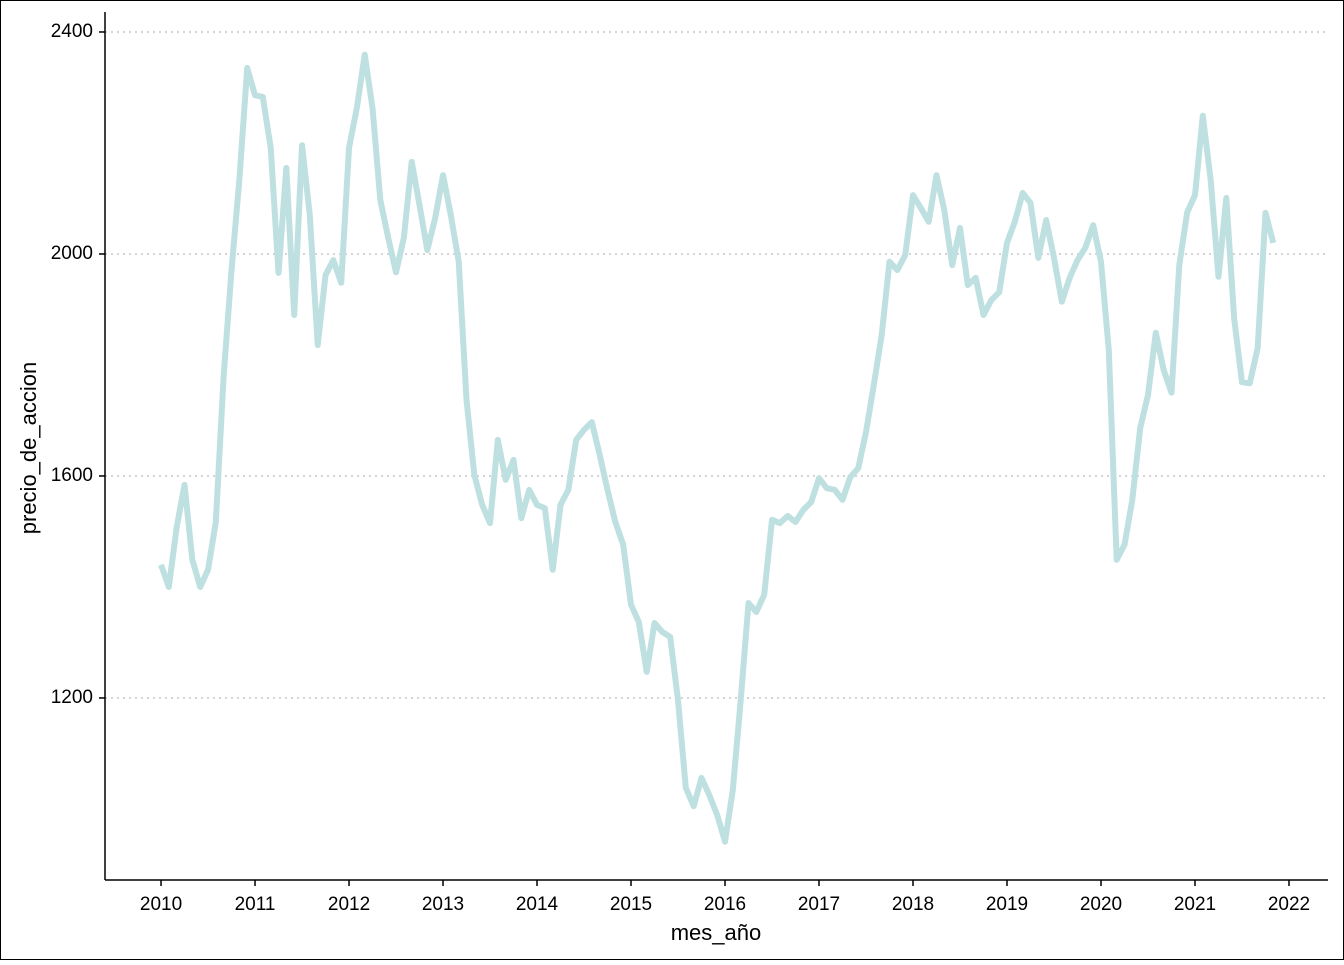 The image size is (1344, 965). I want to click on x-tick-label: 2022, so click(1289, 904).